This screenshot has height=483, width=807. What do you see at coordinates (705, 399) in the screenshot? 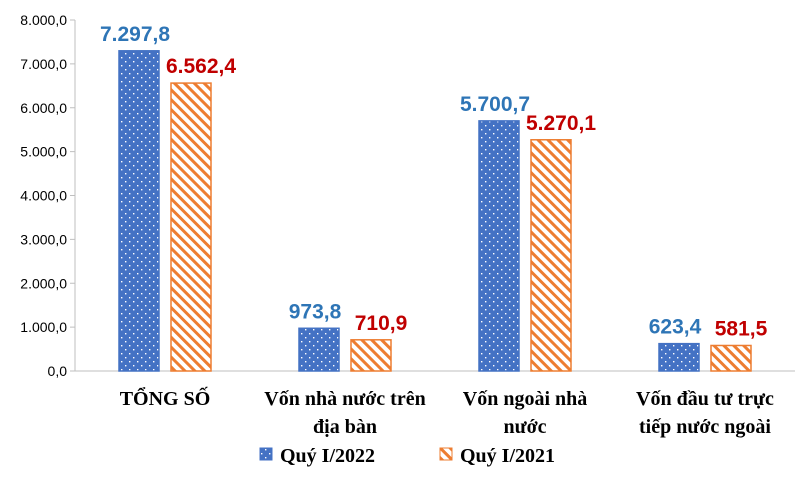
I see `category-label: Vốn đầu tư trực` at bounding box center [705, 399].